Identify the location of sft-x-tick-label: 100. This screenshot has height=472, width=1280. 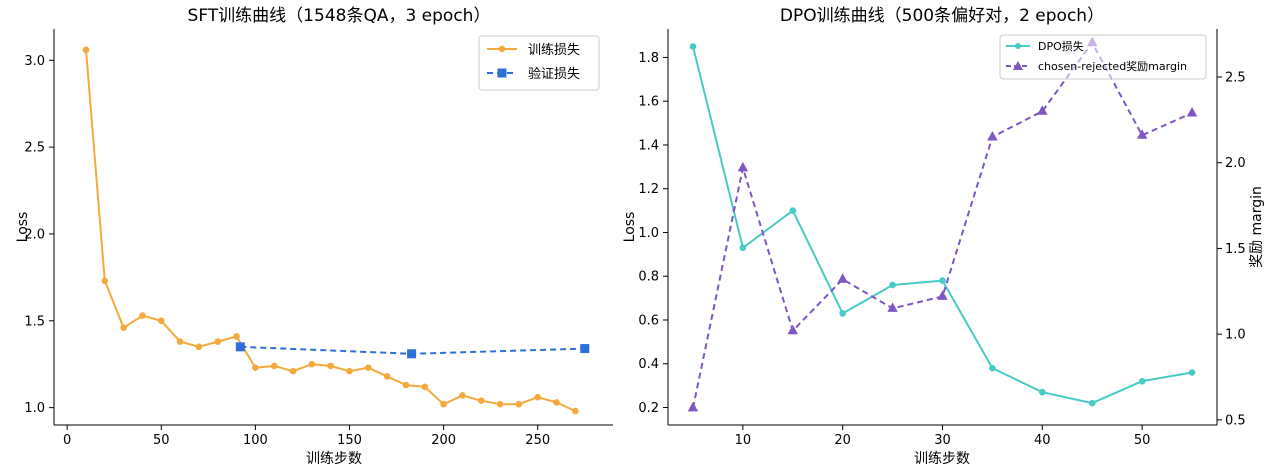
(255, 440).